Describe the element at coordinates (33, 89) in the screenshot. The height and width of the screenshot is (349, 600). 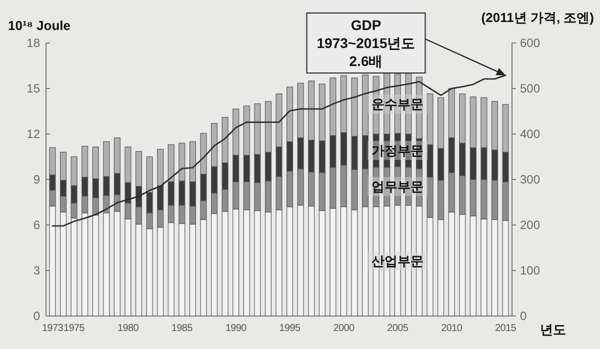
I see `y-tick-label: 15` at that location.